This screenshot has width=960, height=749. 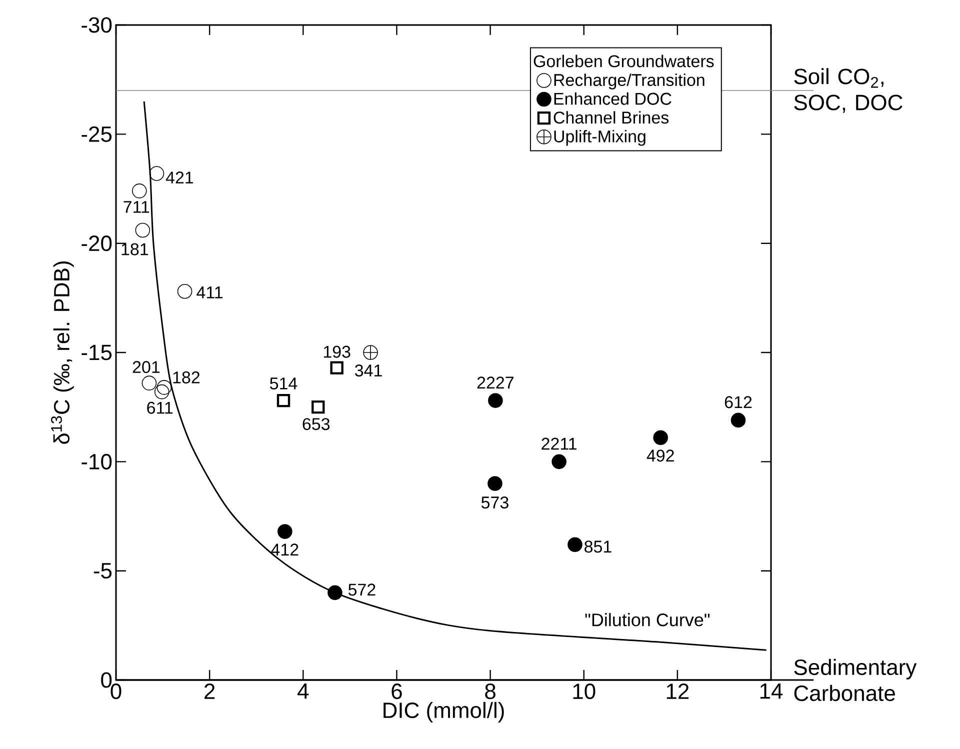 I want to click on annotation: 412, so click(x=284, y=550).